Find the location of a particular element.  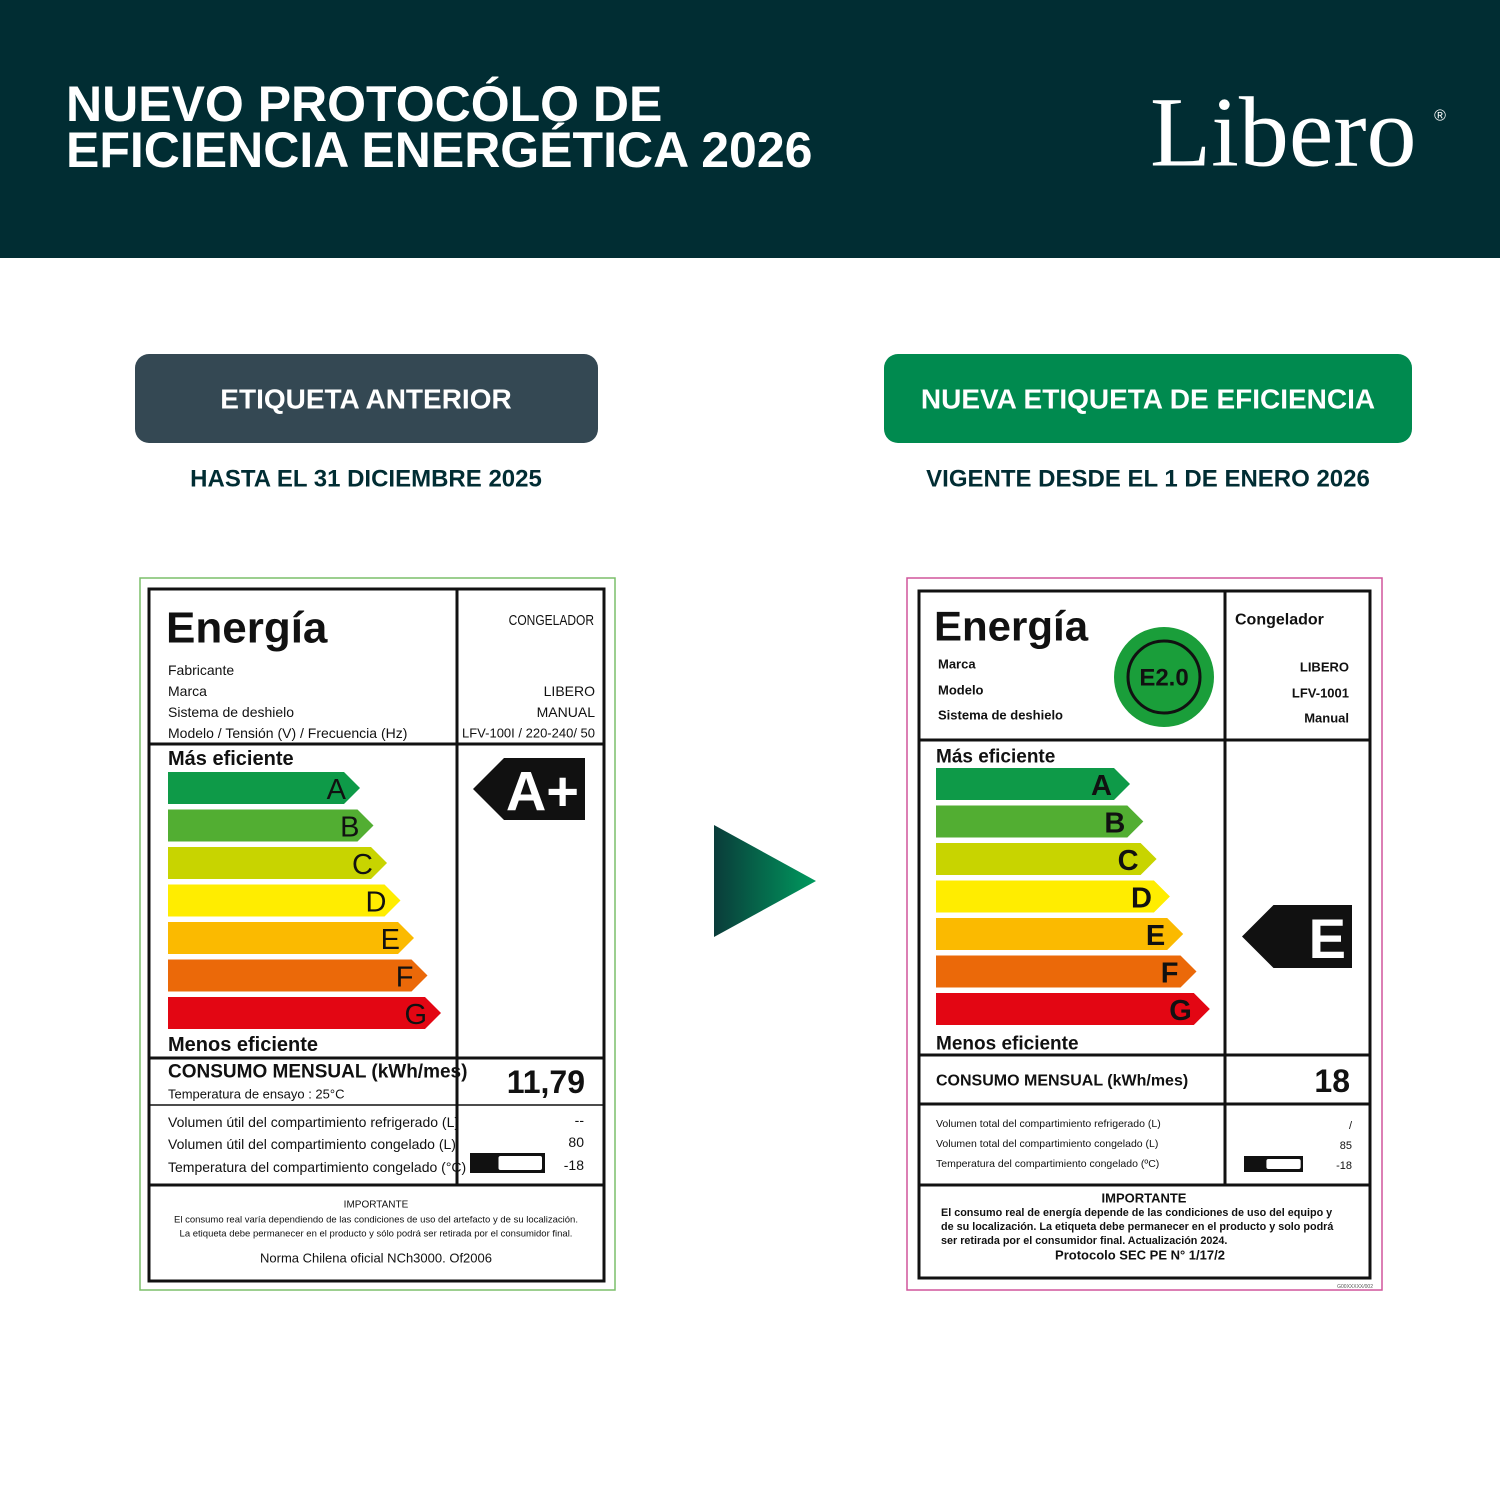

product: CONGELADOR is located at coordinates (551, 620).